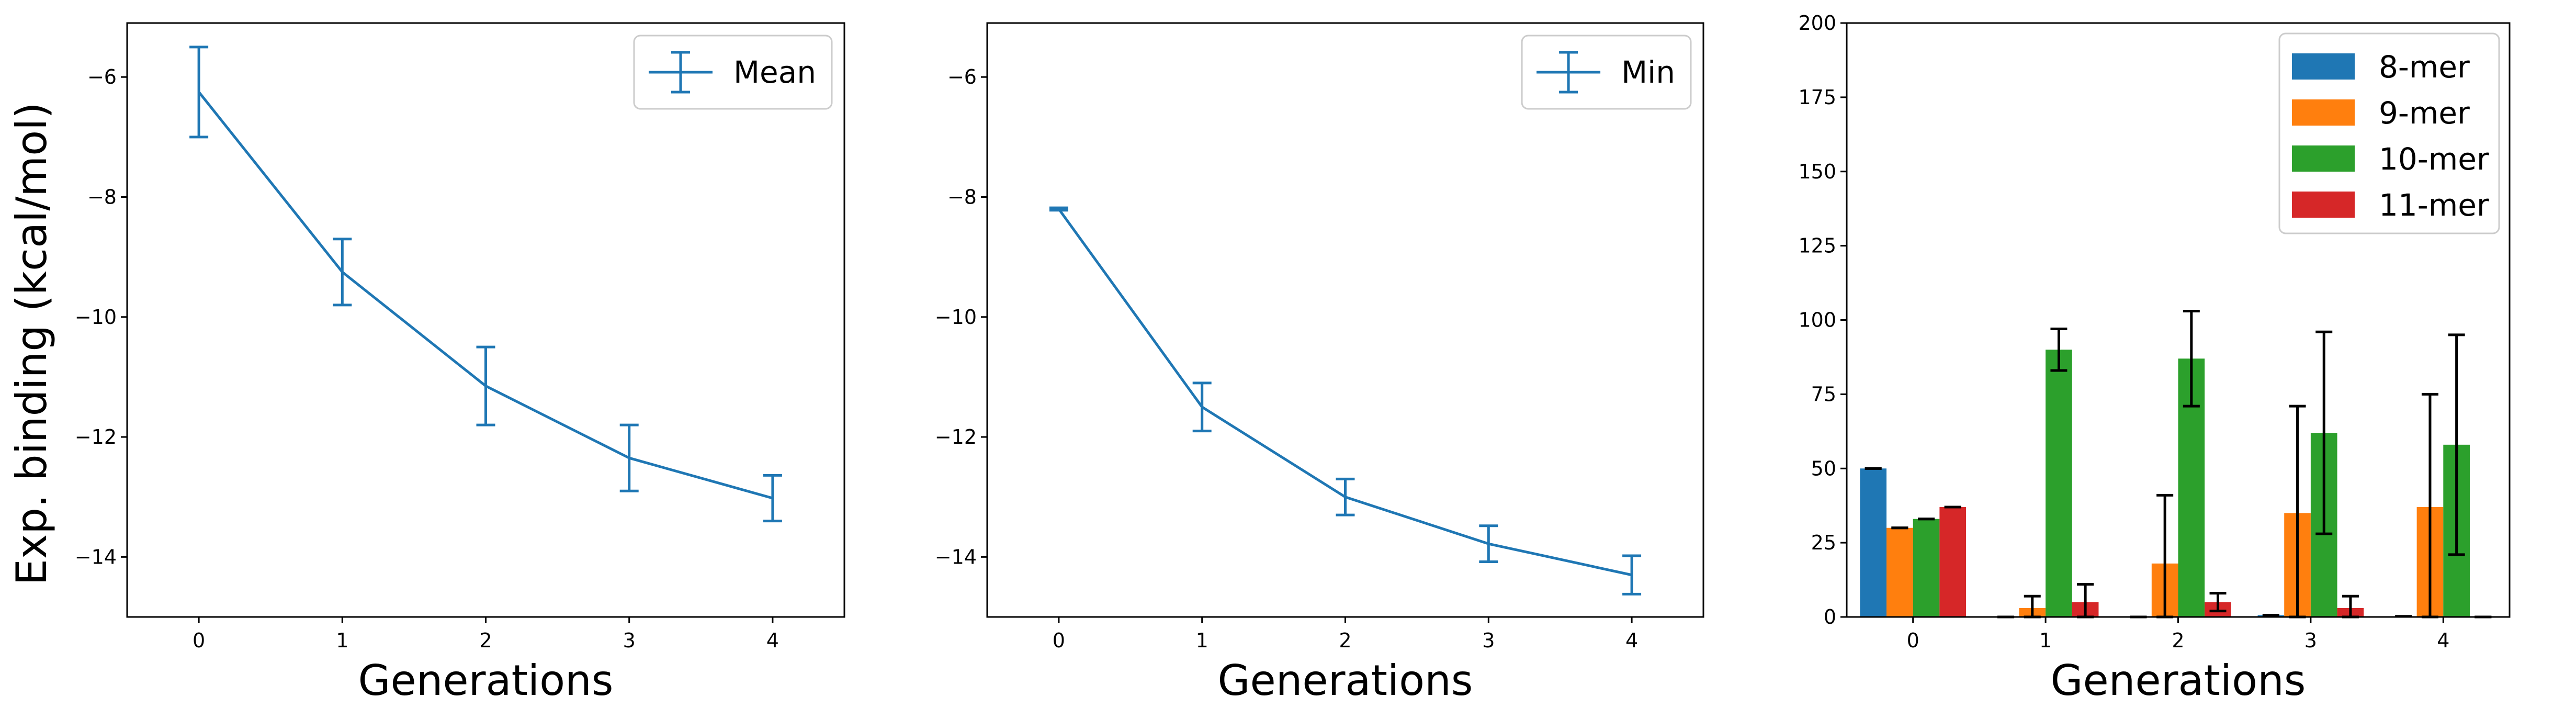 This screenshot has width=2576, height=719. I want to click on y-tick-label: 25, so click(1824, 542).